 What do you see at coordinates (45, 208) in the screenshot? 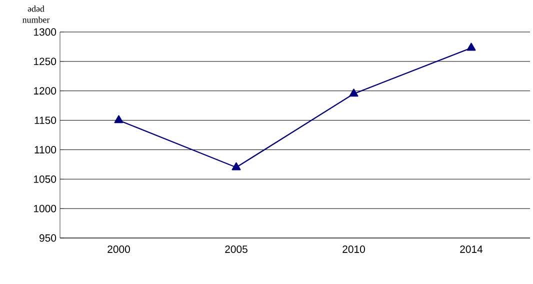
I see `y-tick-label: 1000` at bounding box center [45, 208].